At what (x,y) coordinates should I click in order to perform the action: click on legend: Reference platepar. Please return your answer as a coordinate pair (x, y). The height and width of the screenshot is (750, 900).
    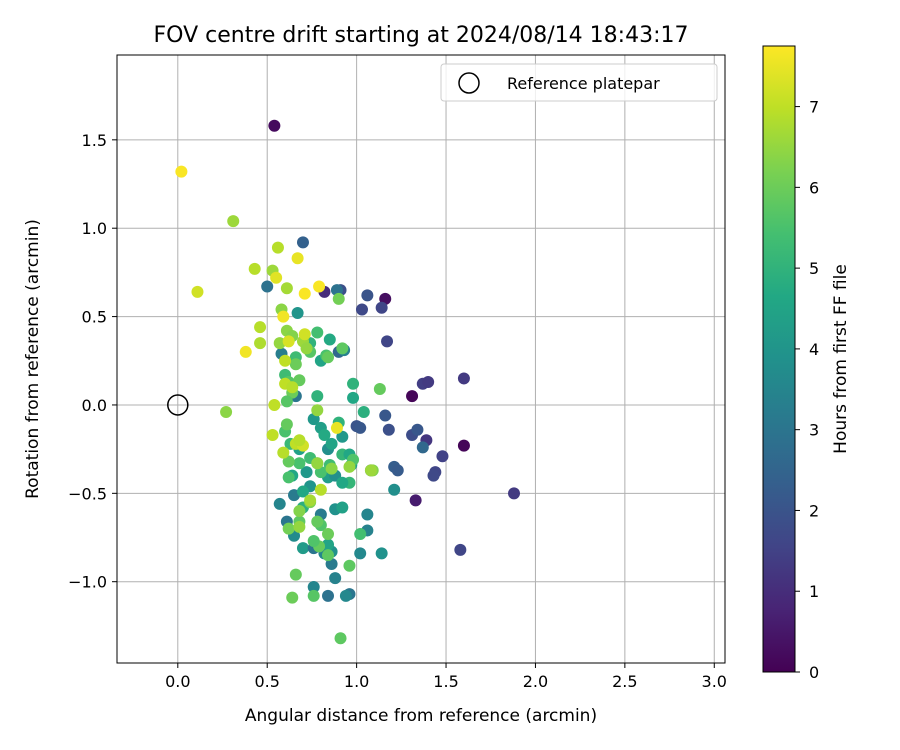
    Looking at the image, I should click on (579, 82).